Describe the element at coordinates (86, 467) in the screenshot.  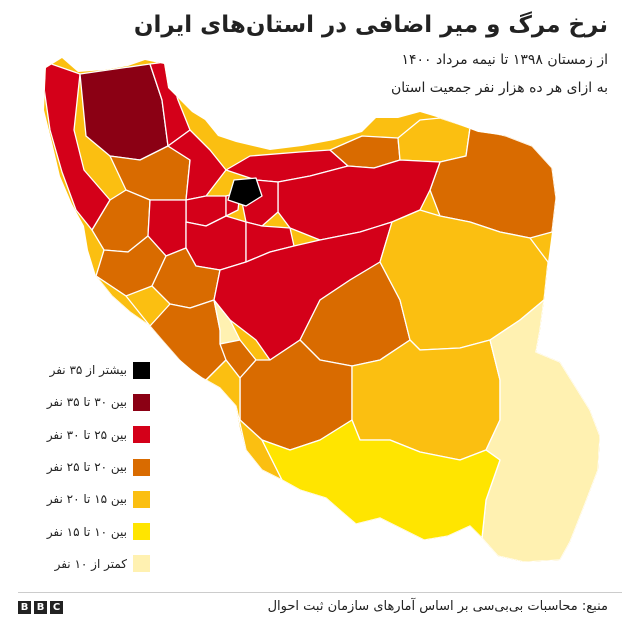
I see `legend-label: بین ۲۰ تا ۲۵ نفر` at that location.